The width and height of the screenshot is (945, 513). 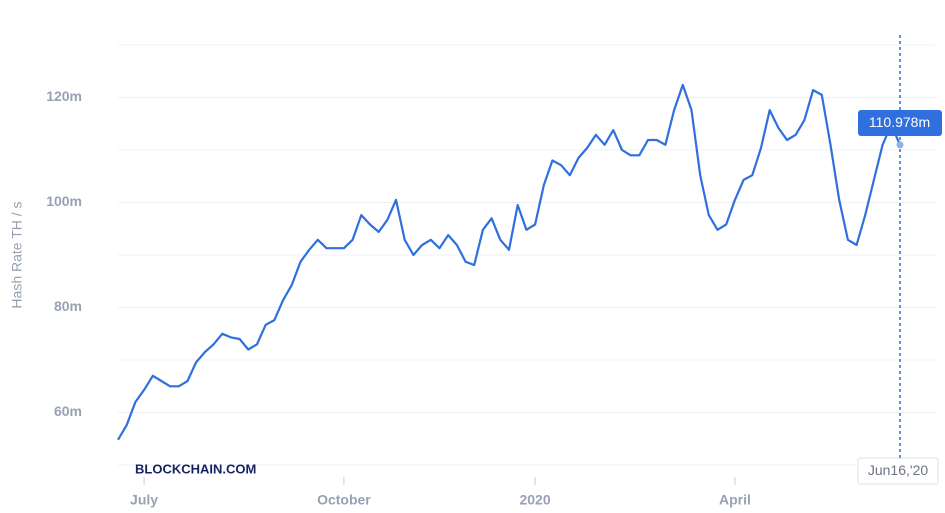 What do you see at coordinates (68, 411) in the screenshot?
I see `y-tick-label: 60m` at bounding box center [68, 411].